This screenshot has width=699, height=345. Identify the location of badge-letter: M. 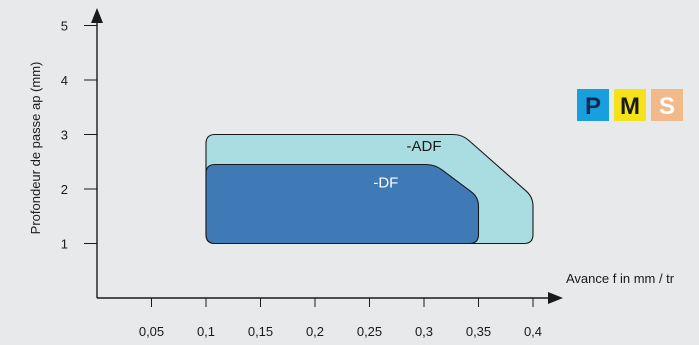
(630, 106).